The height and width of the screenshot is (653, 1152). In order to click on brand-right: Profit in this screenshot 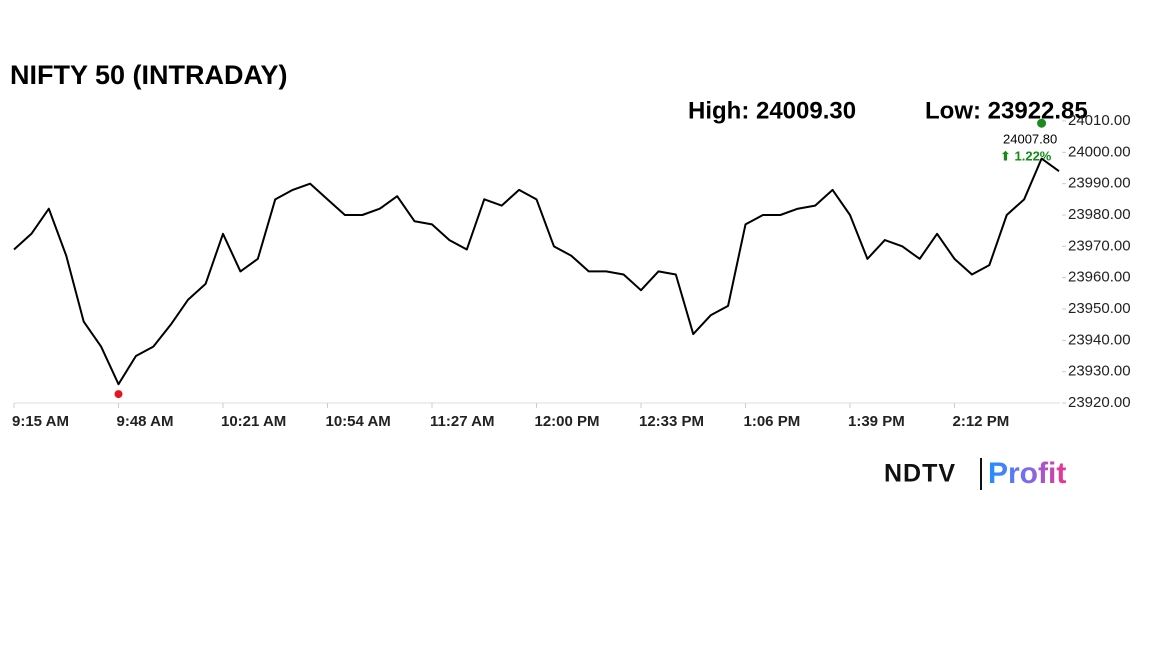, I will do `click(1027, 473)`.